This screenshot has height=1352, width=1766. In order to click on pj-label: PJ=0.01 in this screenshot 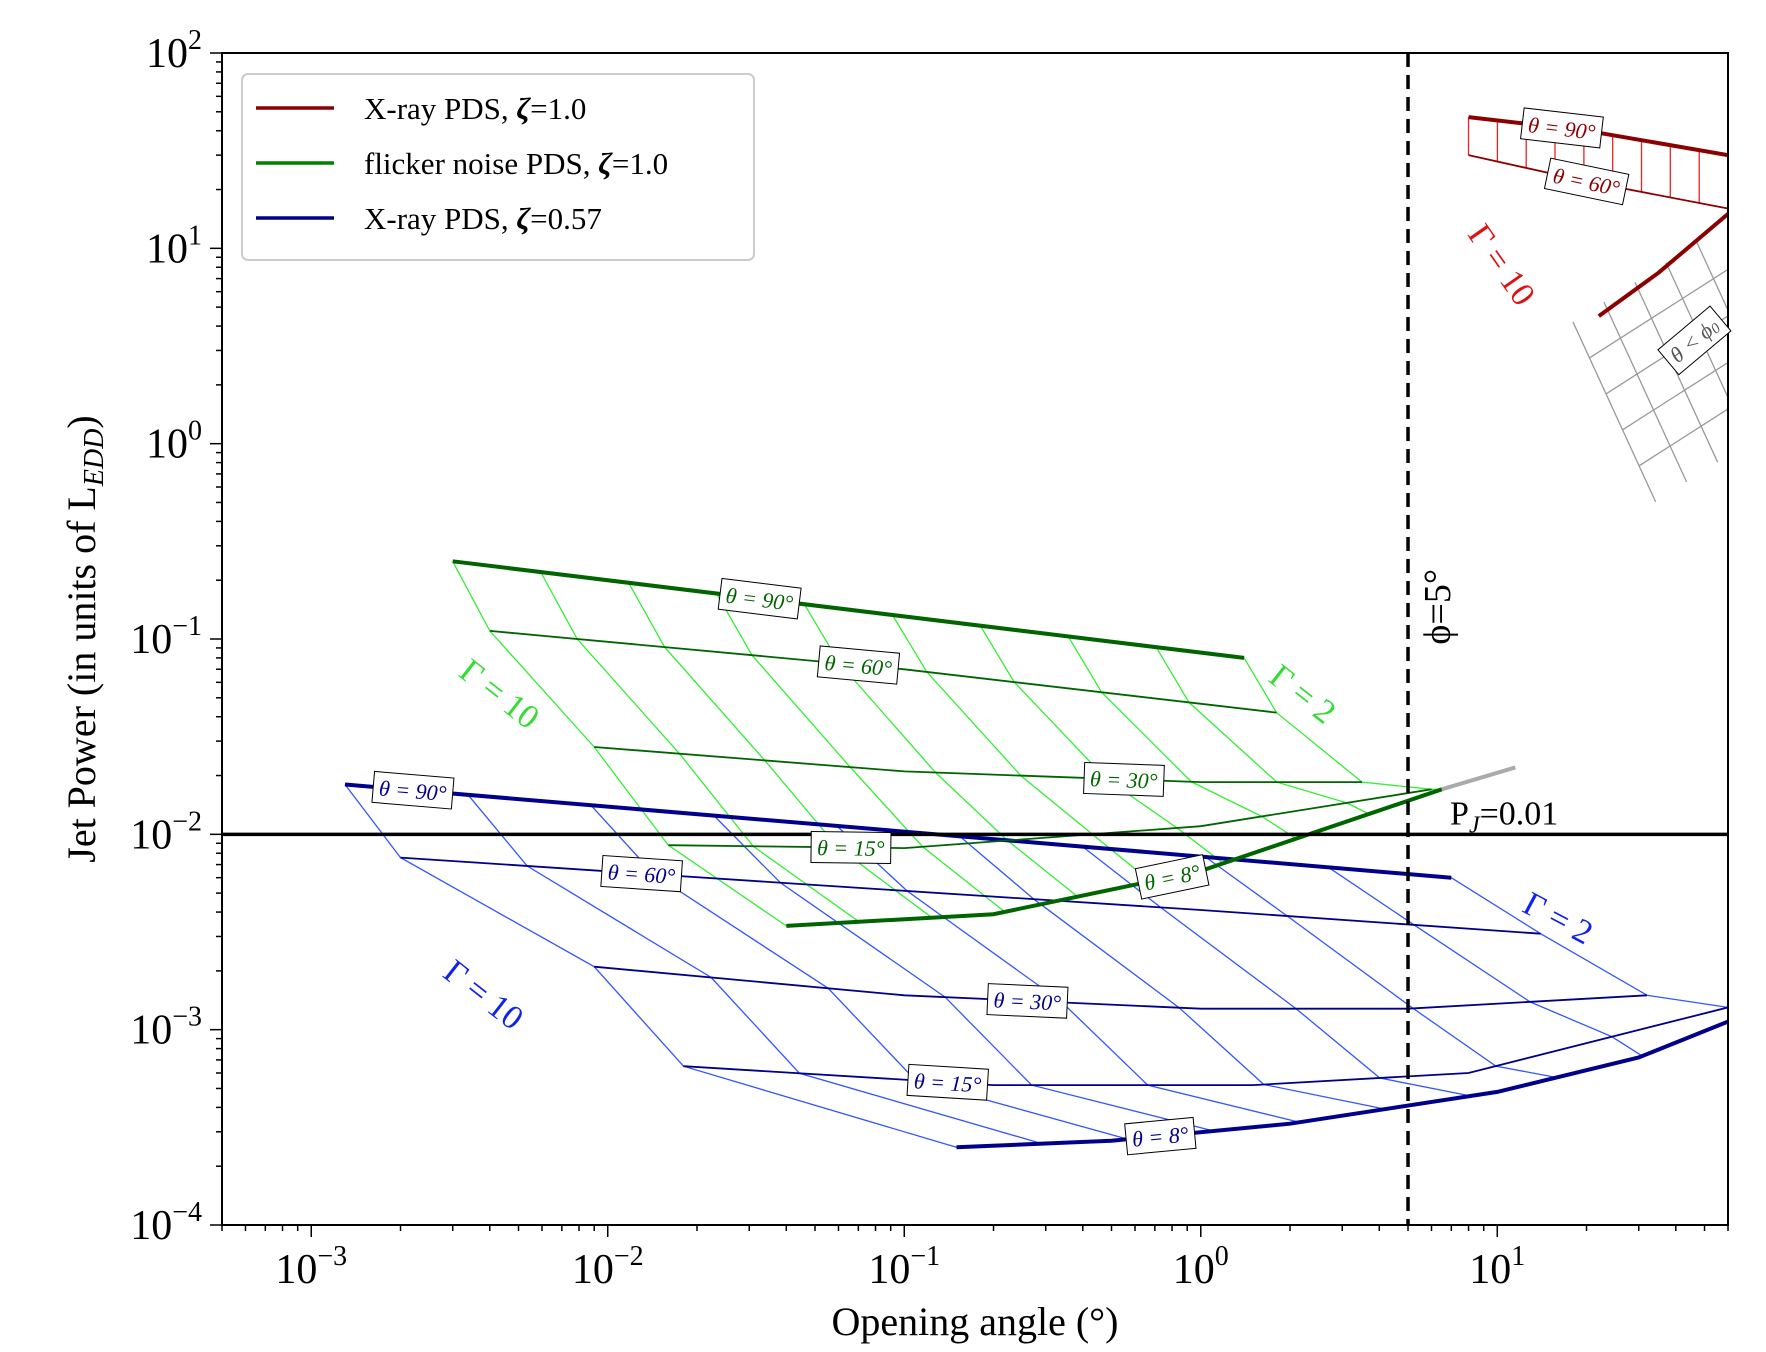, I will do `click(1504, 816)`.